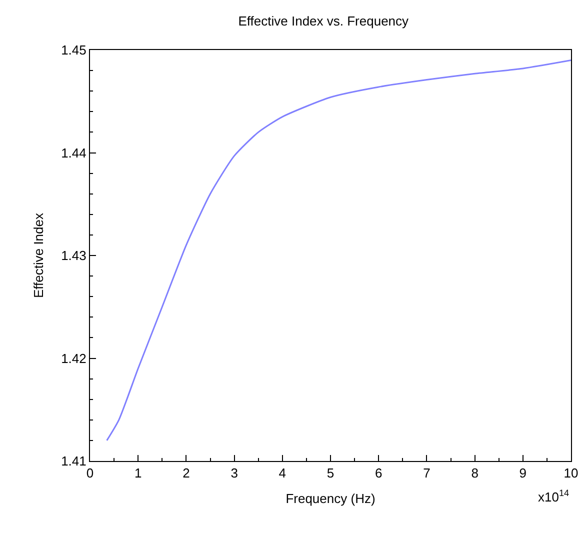  I want to click on y-tick-label: 1.44, so click(73, 152).